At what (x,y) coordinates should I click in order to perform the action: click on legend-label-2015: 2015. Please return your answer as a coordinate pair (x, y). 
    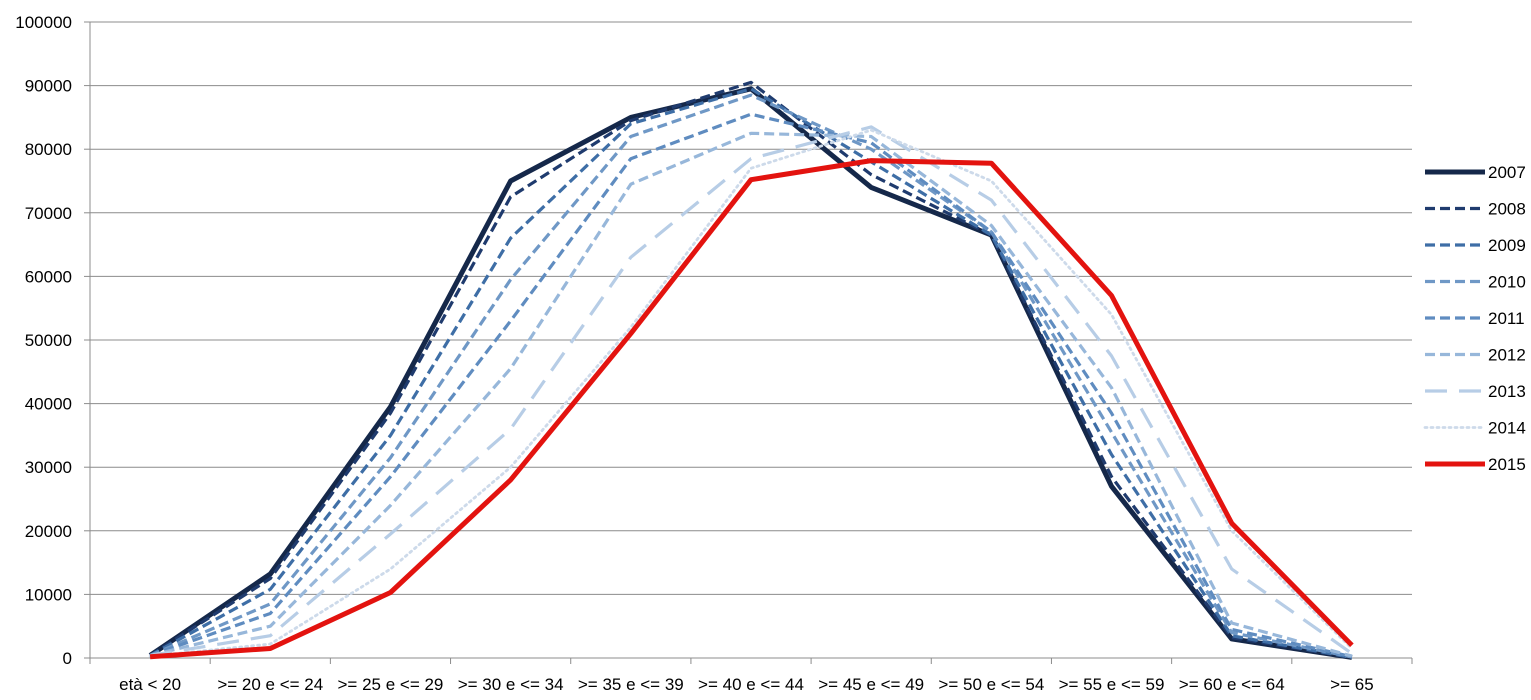
    Looking at the image, I should click on (1507, 464).